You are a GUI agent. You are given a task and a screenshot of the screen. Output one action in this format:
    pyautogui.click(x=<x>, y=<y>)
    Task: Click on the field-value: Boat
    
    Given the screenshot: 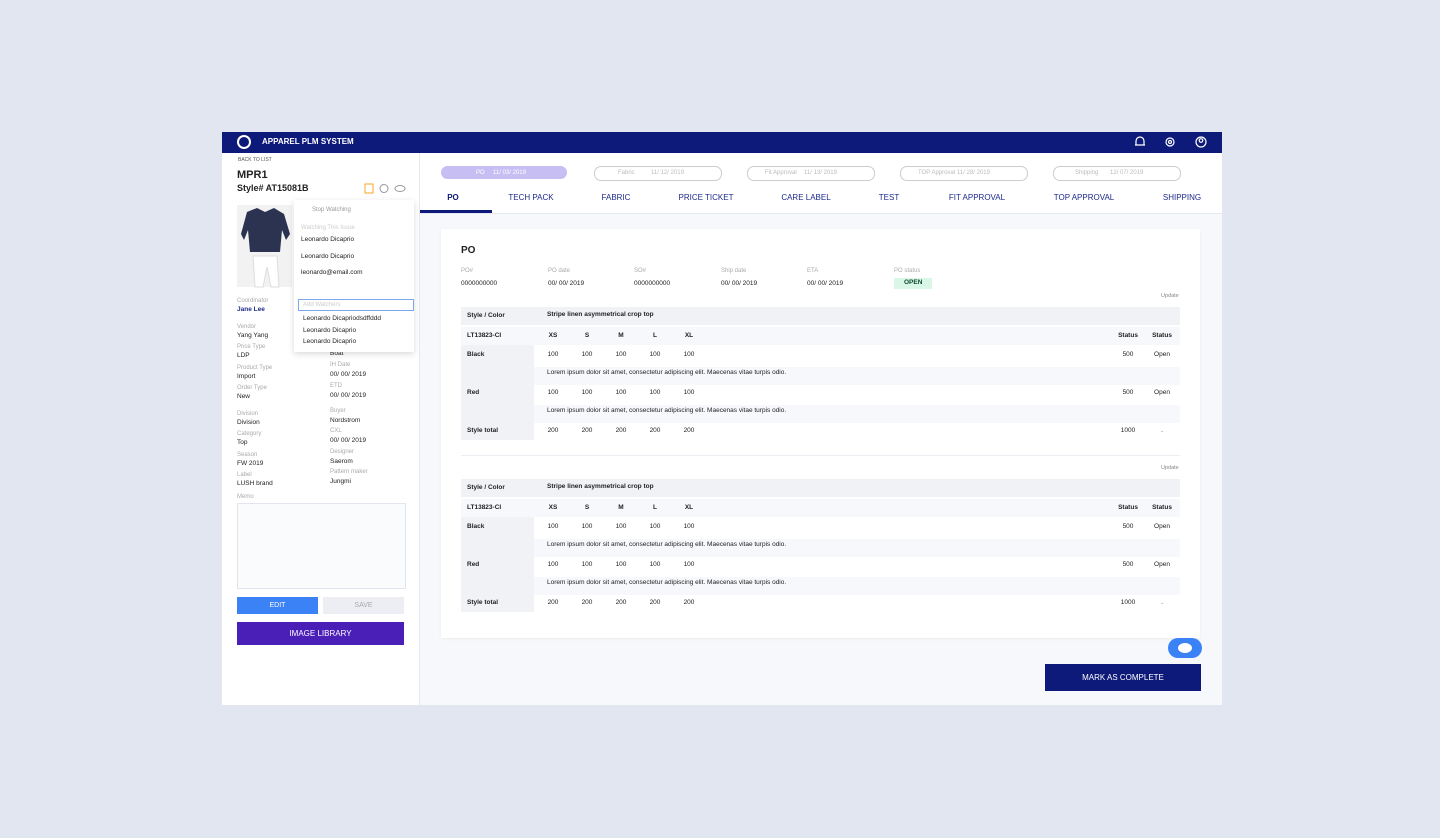 What is the action you would take?
    pyautogui.click(x=337, y=353)
    